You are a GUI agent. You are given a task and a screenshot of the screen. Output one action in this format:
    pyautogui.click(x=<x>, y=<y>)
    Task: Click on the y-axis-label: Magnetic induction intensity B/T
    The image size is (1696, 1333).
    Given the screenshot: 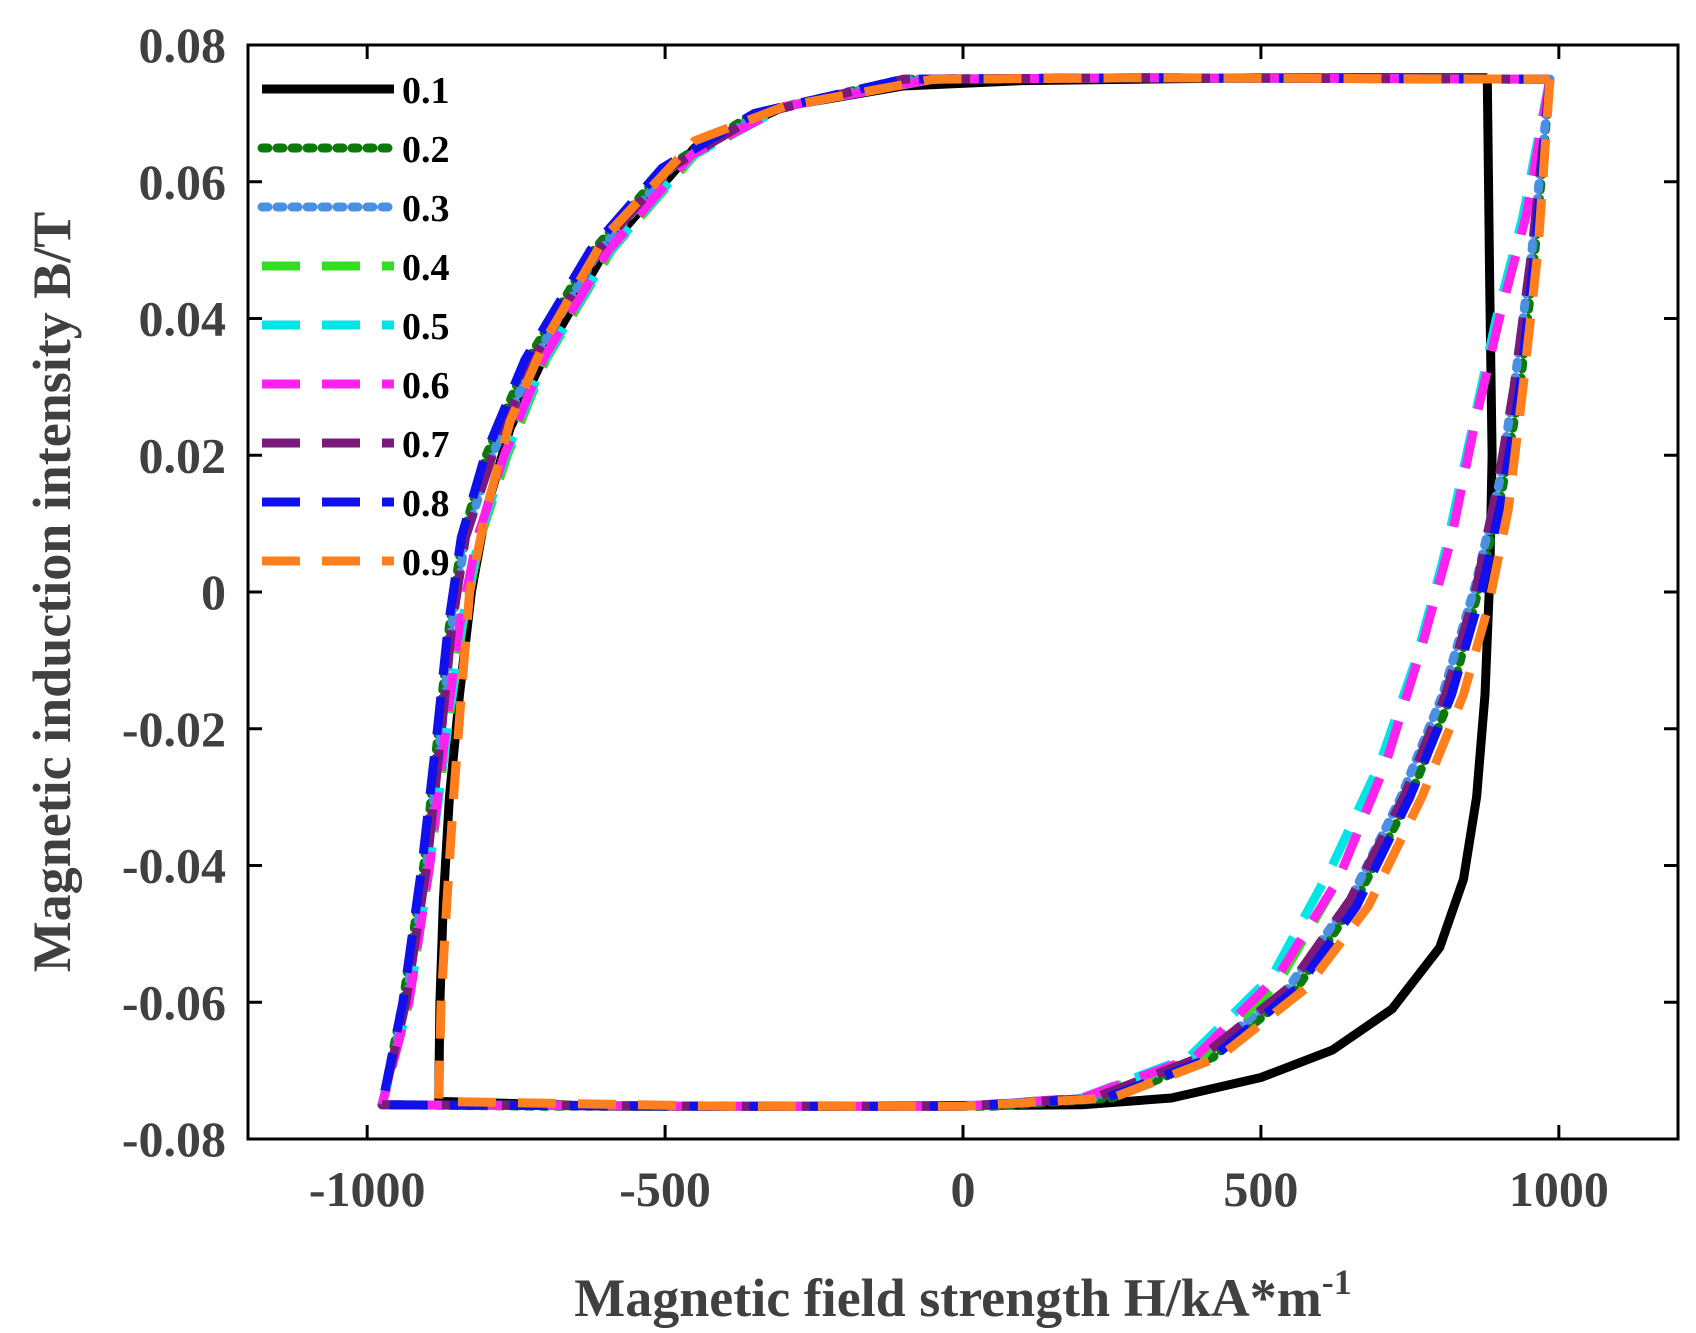 What is the action you would take?
    pyautogui.click(x=52, y=592)
    